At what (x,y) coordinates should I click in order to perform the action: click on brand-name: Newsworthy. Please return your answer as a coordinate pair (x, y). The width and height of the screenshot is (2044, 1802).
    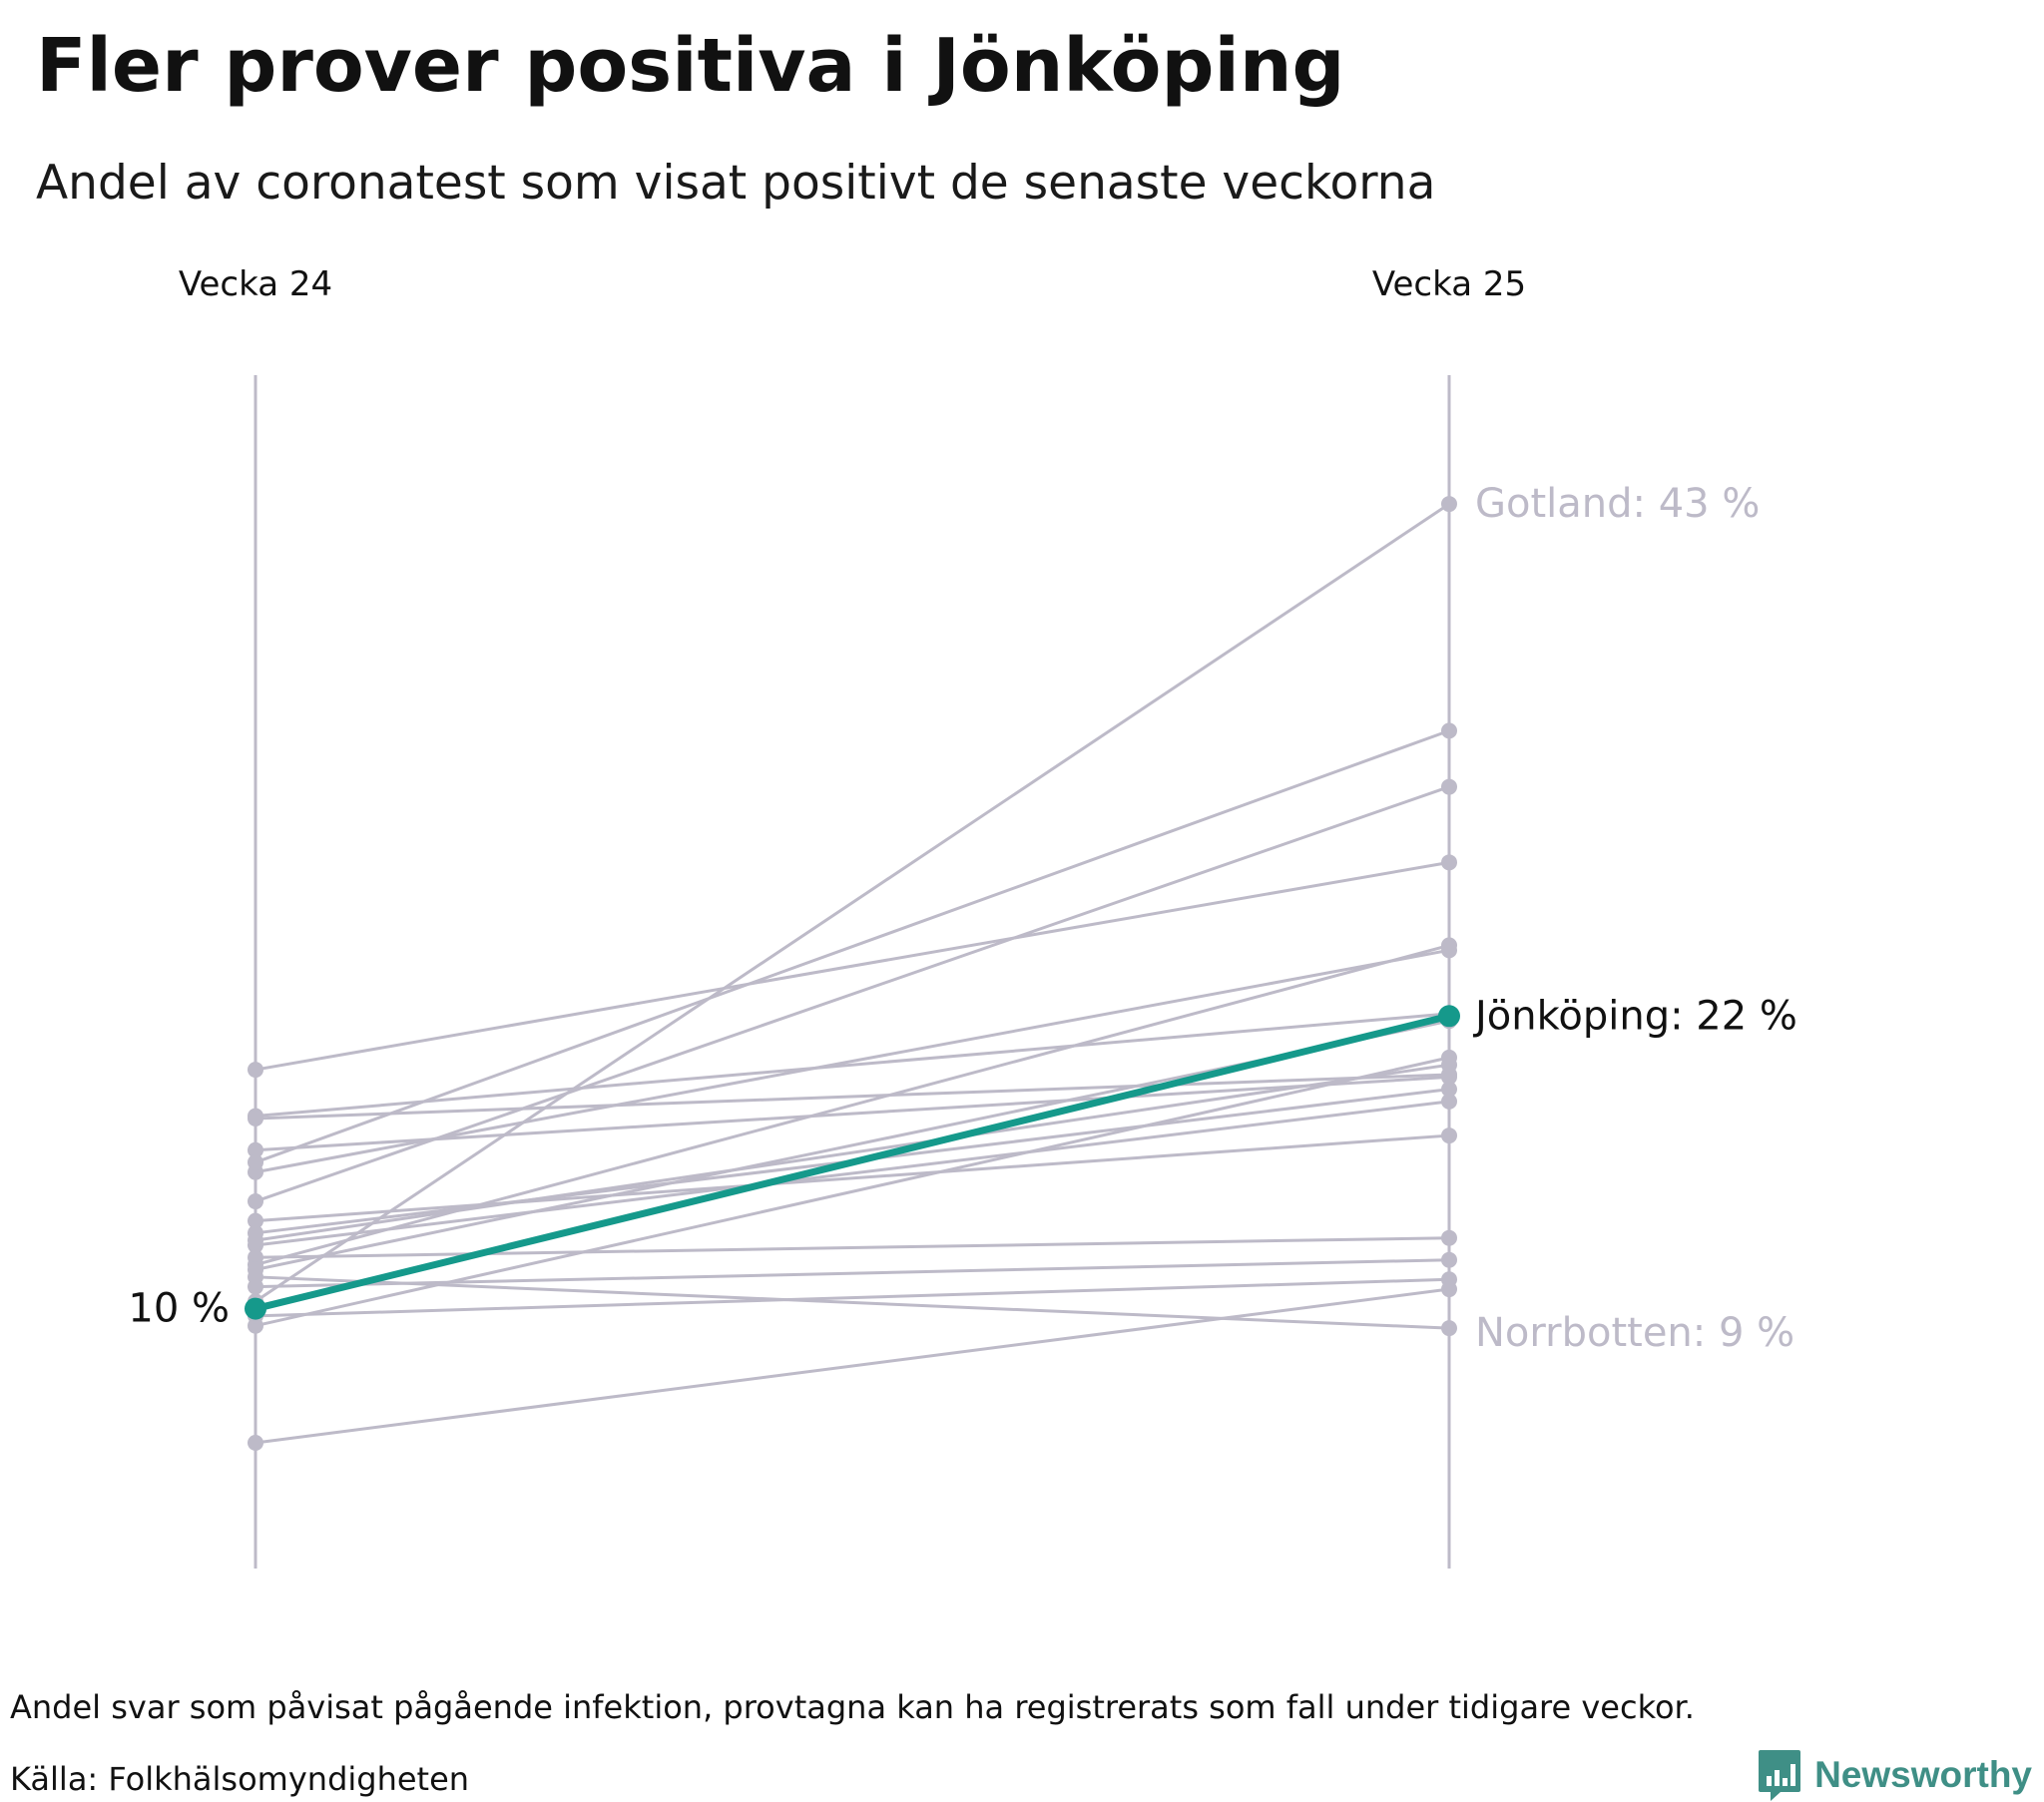
    Looking at the image, I should click on (1923, 1774).